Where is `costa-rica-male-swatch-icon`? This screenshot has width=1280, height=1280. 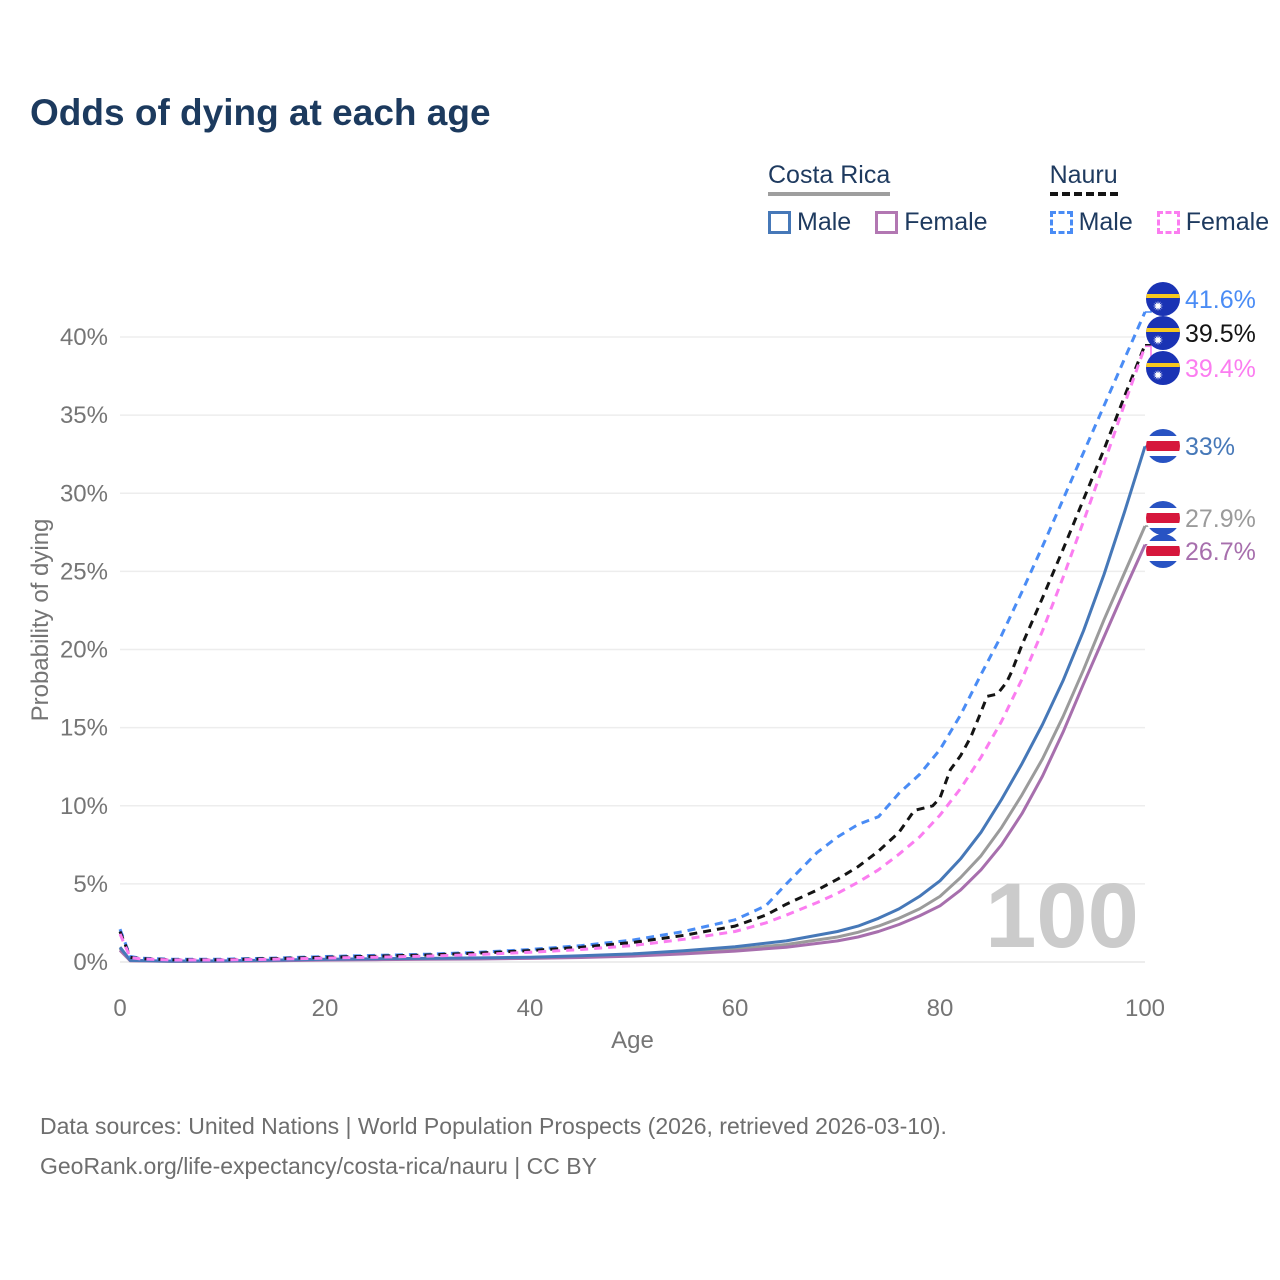 costa-rica-male-swatch-icon is located at coordinates (779, 222).